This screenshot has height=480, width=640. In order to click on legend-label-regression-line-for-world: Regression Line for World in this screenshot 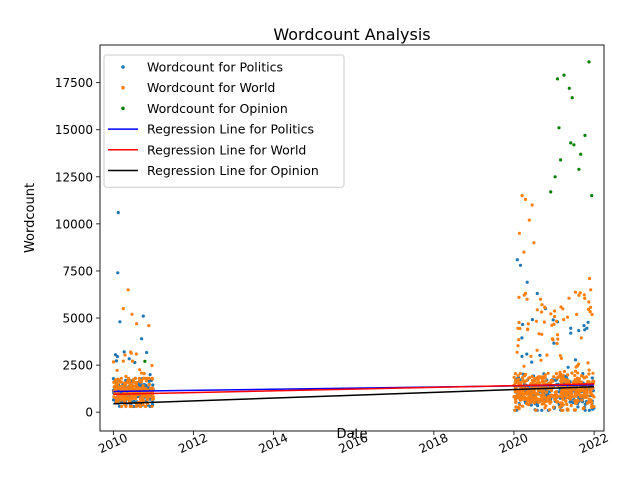, I will do `click(226, 149)`.